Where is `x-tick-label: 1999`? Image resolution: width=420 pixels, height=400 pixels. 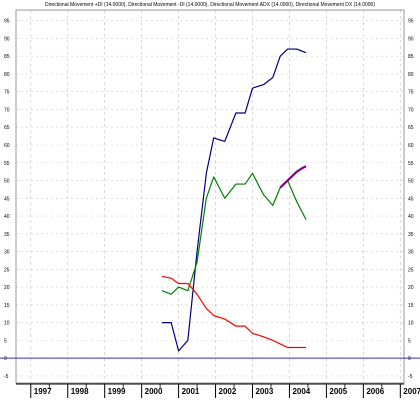
x-tick-label: 1999 is located at coordinates (117, 391).